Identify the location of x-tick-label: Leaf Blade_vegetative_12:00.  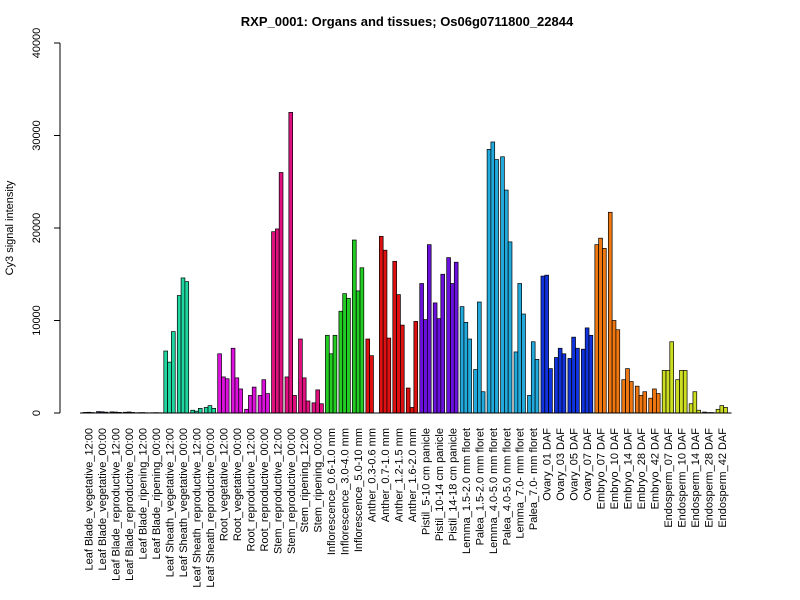
(90, 499).